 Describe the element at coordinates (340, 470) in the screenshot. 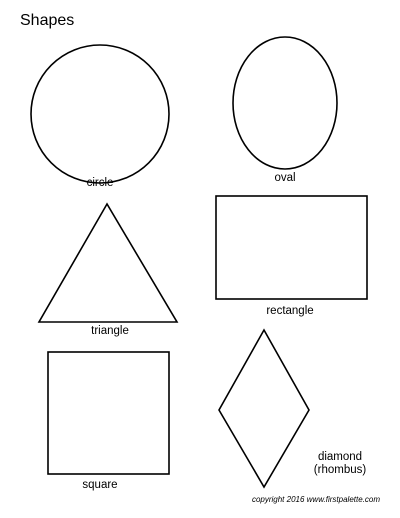

I see `diamond-label-line2: (rhombus)` at that location.